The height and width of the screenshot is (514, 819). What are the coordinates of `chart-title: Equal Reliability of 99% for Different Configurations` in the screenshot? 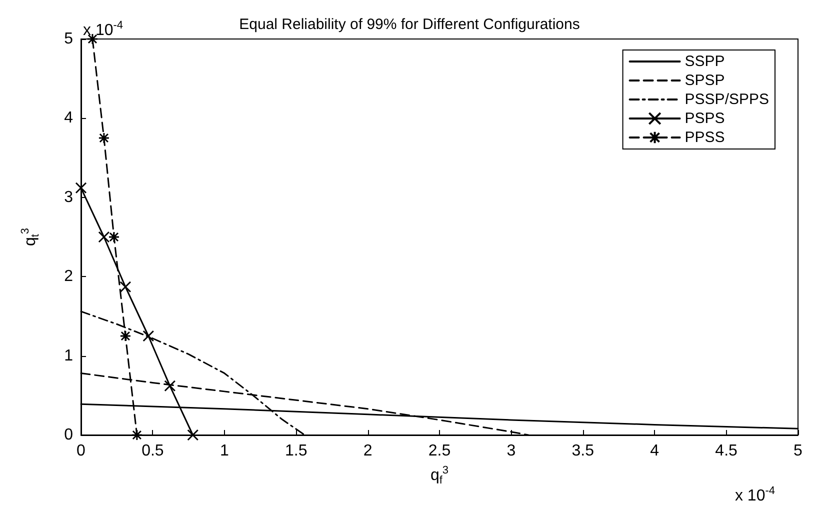 It's located at (409, 24).